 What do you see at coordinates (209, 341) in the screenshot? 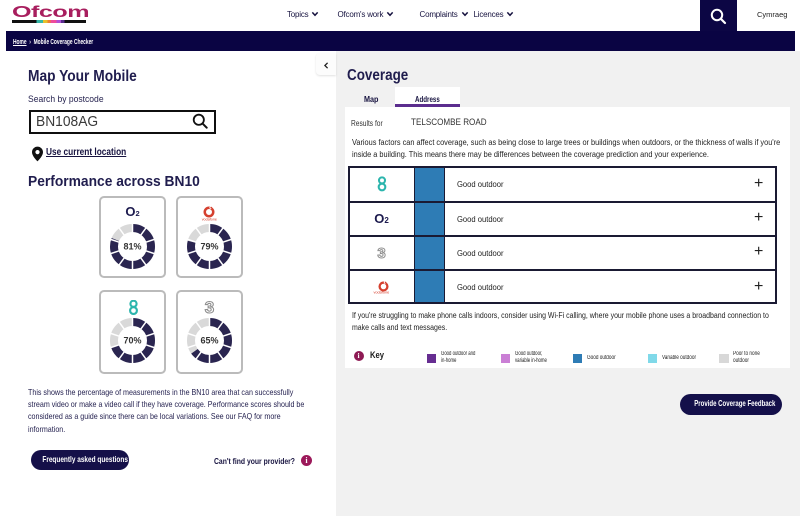
I see `svg-text: 65%` at bounding box center [209, 341].